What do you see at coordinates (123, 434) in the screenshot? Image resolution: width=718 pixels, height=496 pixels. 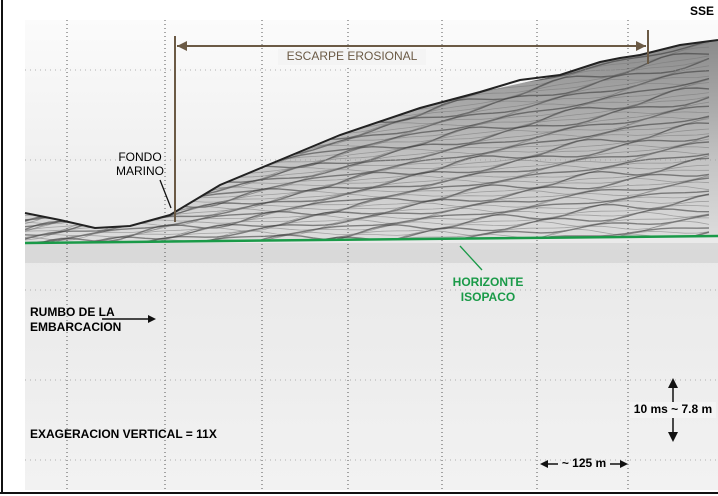 I see `exageracion-label: EXAGERACION VERTICAL = 11X` at bounding box center [123, 434].